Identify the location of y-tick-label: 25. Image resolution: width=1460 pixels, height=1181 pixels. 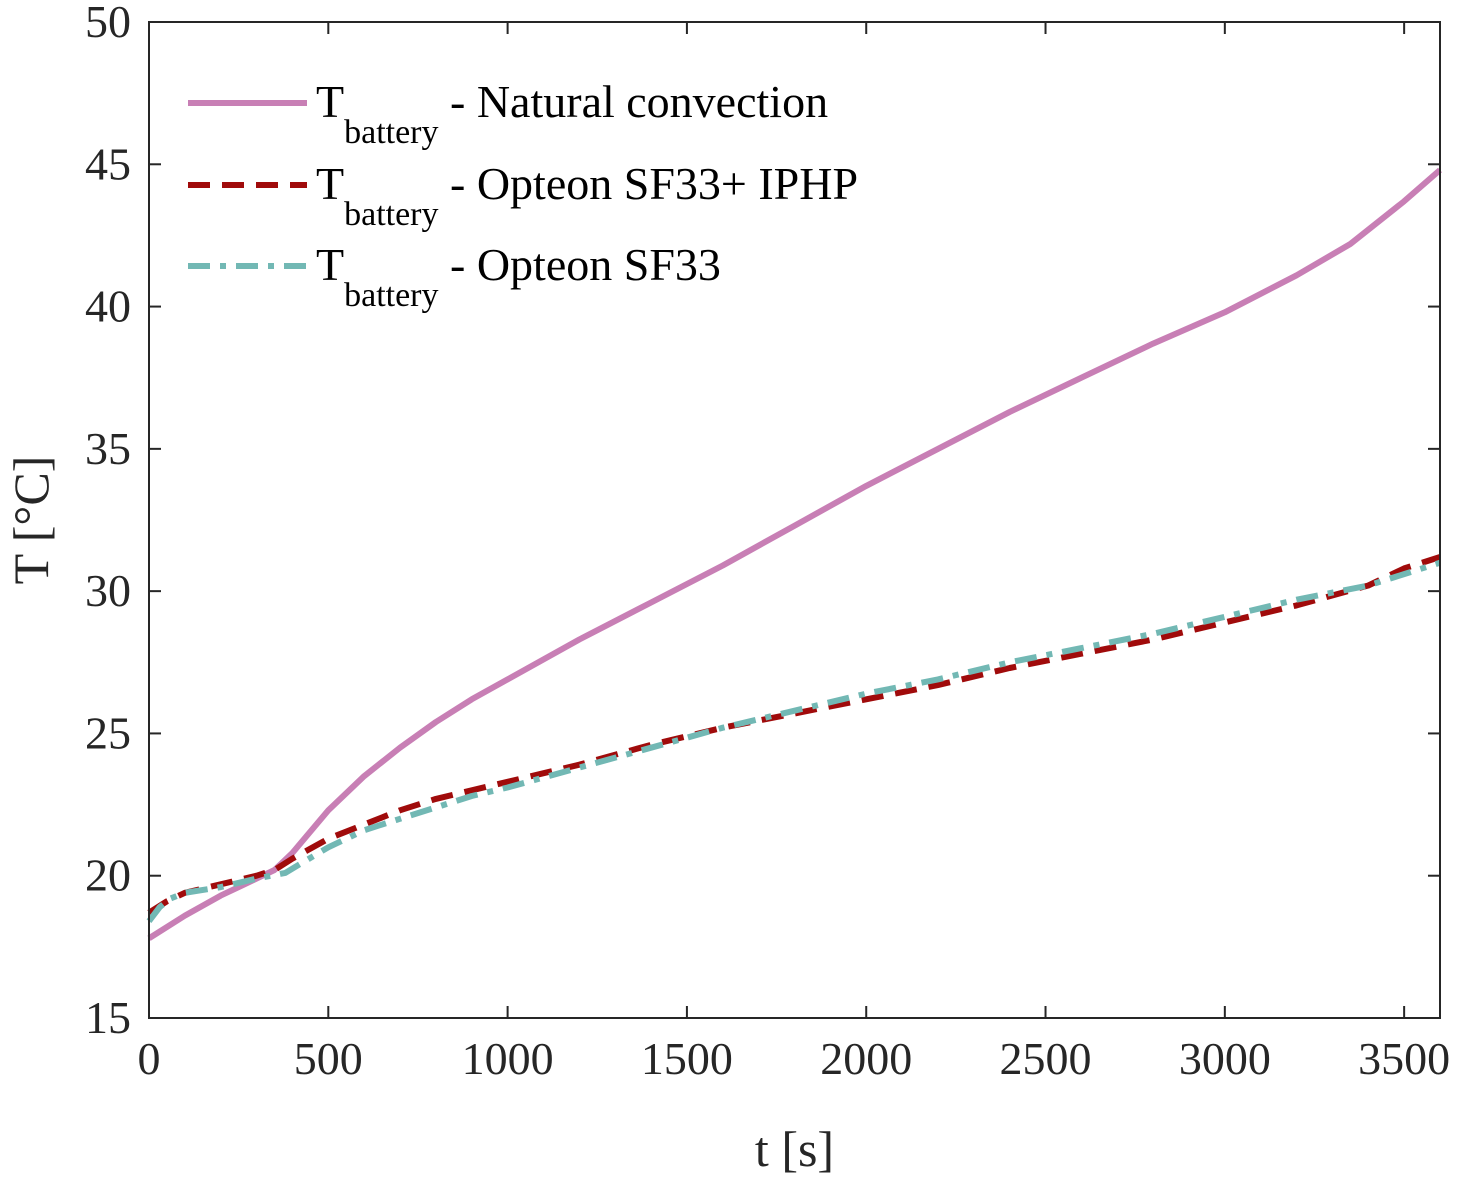
(108, 732).